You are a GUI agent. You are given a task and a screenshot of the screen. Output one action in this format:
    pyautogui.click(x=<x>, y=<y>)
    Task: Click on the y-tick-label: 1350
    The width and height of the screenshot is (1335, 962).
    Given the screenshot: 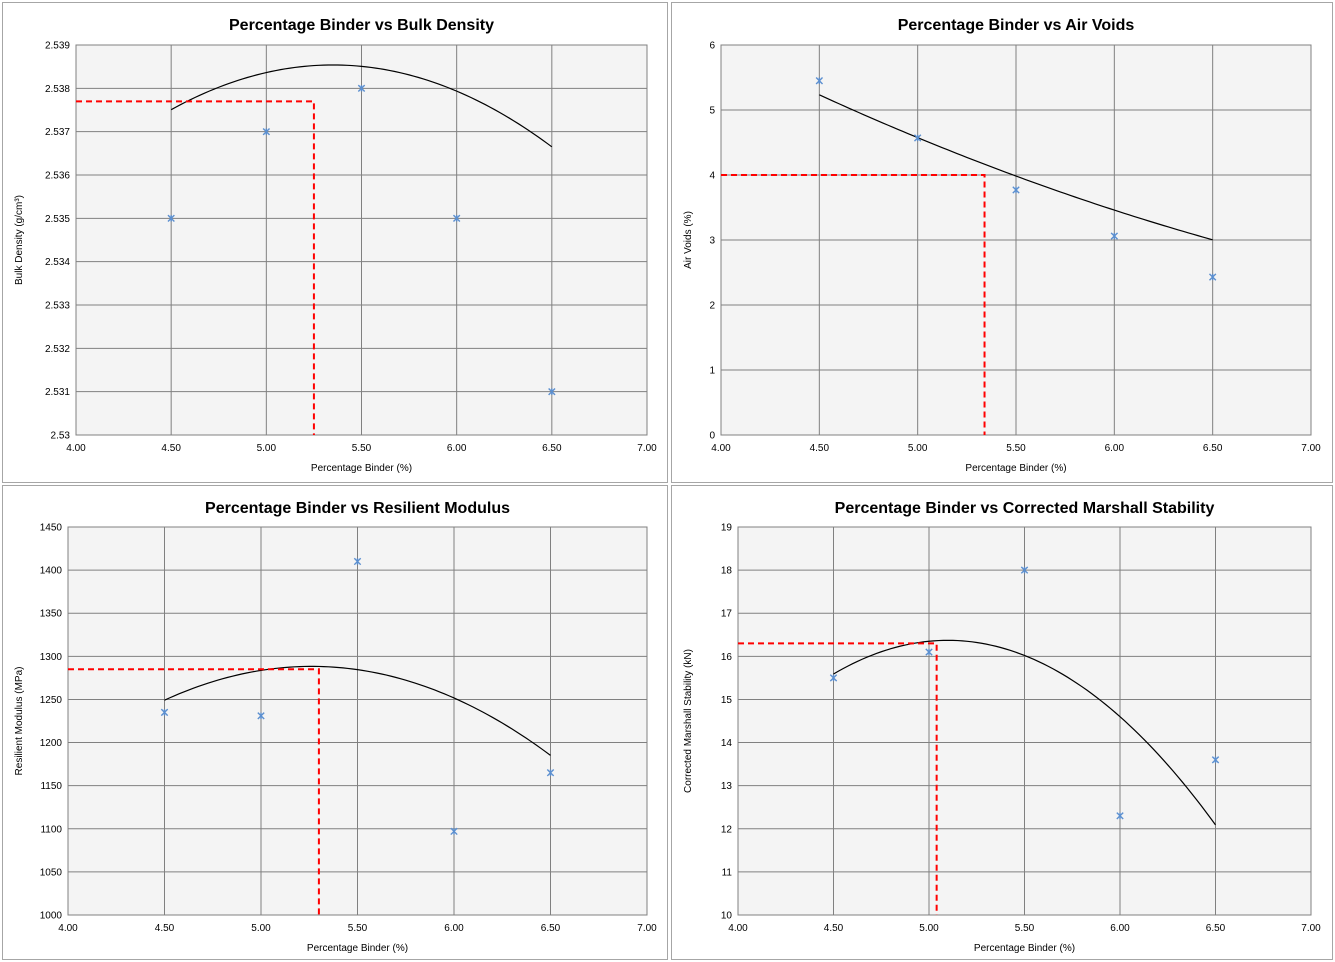 What is the action you would take?
    pyautogui.click(x=51, y=614)
    